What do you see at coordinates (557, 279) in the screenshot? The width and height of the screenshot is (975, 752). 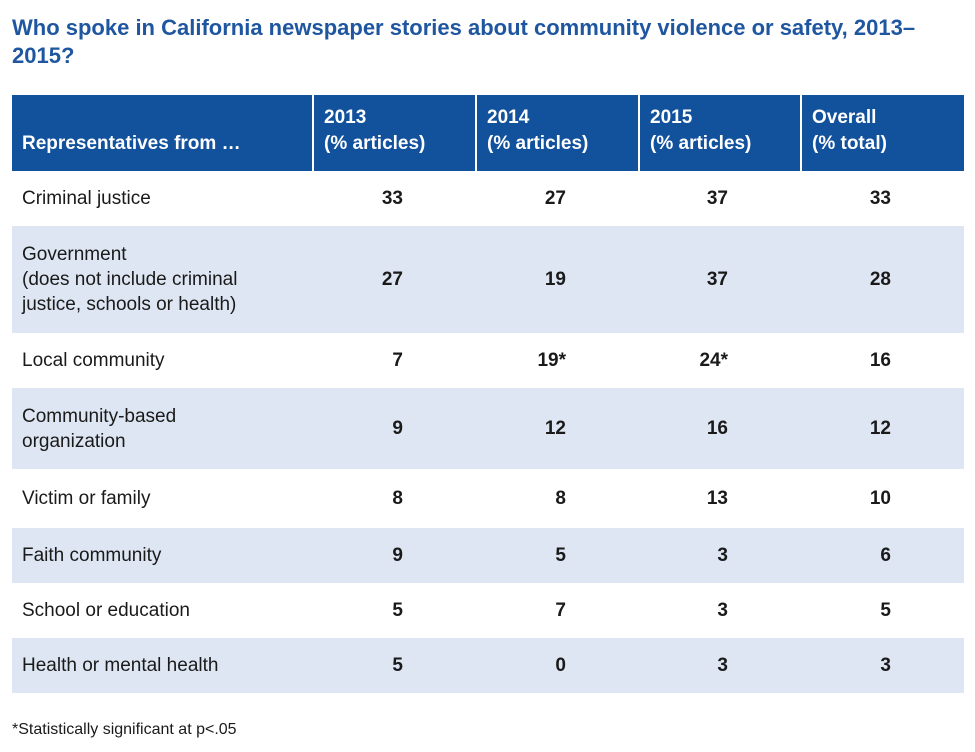 I see `cell-value: 19` at bounding box center [557, 279].